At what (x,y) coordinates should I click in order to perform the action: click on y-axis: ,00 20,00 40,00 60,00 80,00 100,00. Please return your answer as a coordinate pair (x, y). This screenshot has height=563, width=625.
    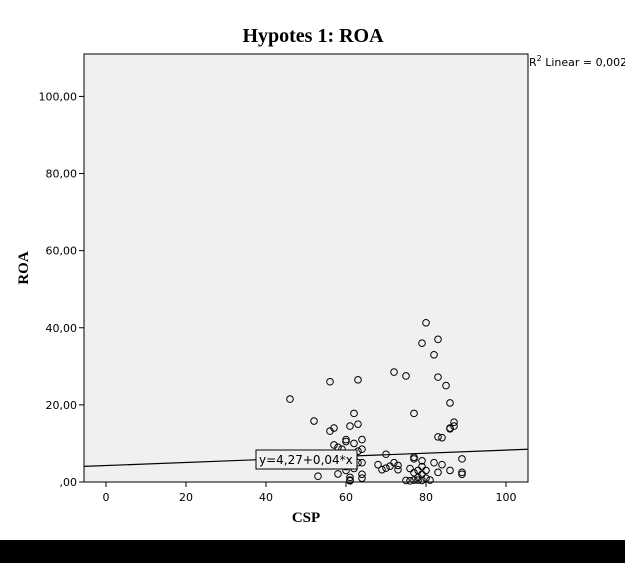
    Looking at the image, I should click on (61, 289).